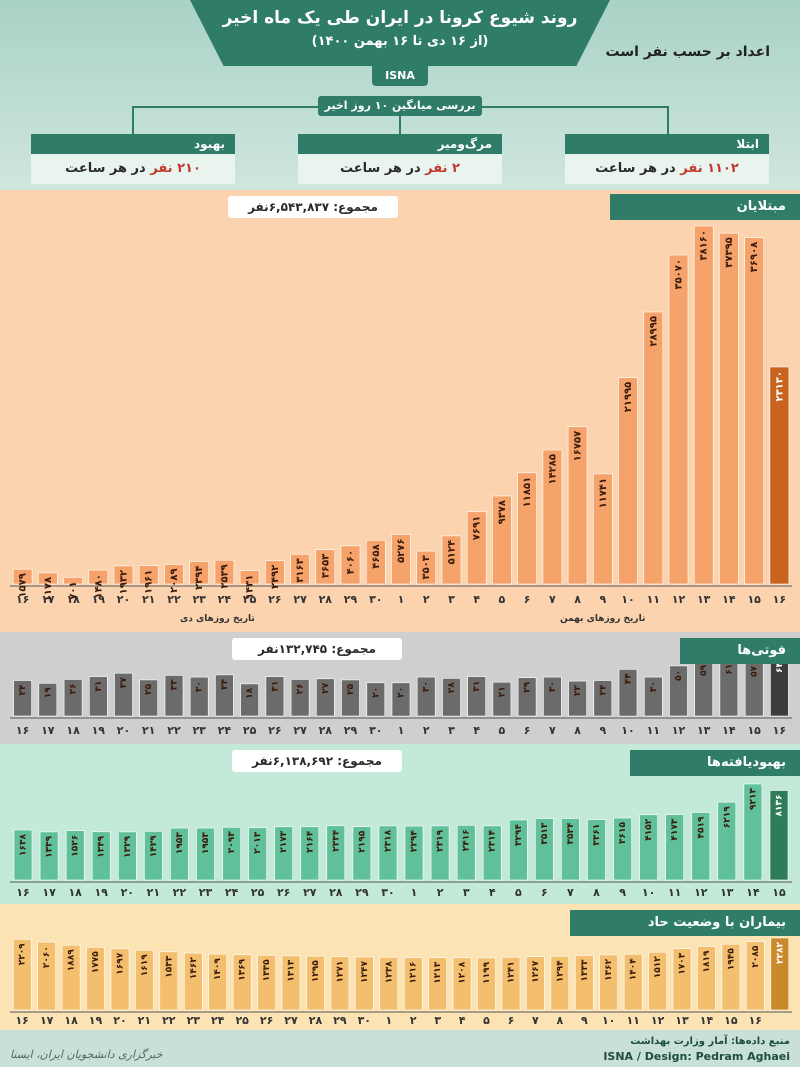 This screenshot has width=800, height=1067. Describe the element at coordinates (174, 599) in the screenshot. I see `cases-tick-label: ۲۲` at that location.